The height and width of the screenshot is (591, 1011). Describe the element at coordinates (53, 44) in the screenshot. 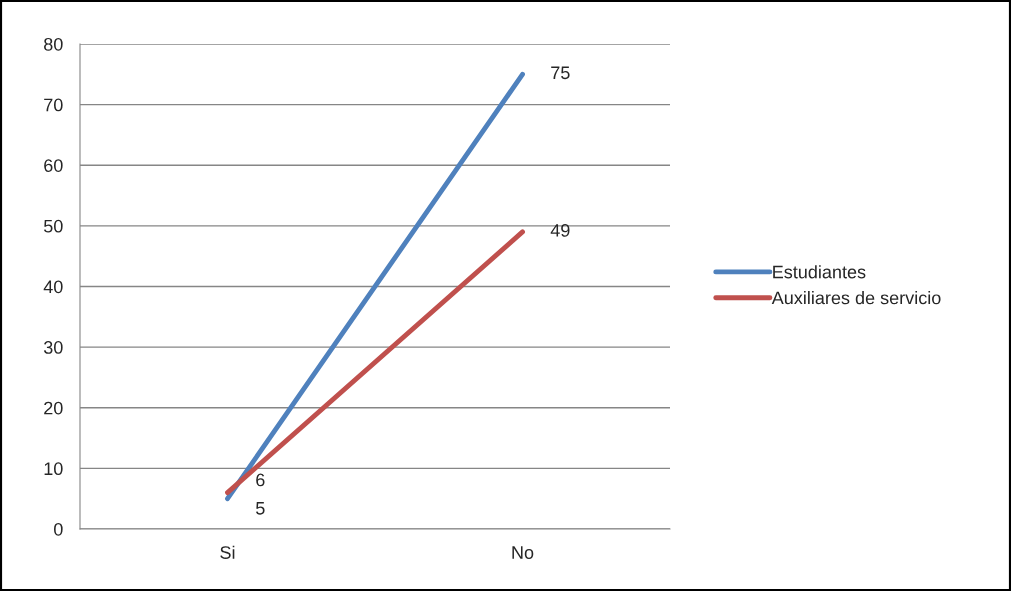

I see `y-tick-label: 80` at that location.